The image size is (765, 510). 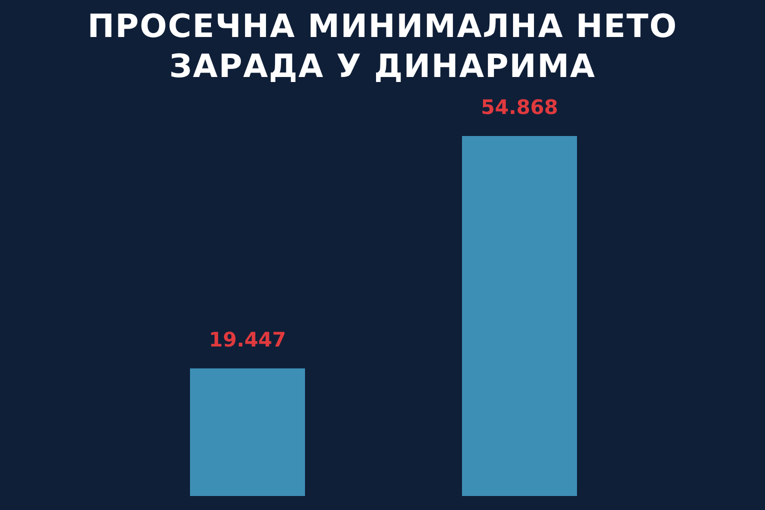 What do you see at coordinates (247, 339) in the screenshot?
I see `data-label: 19.447` at bounding box center [247, 339].